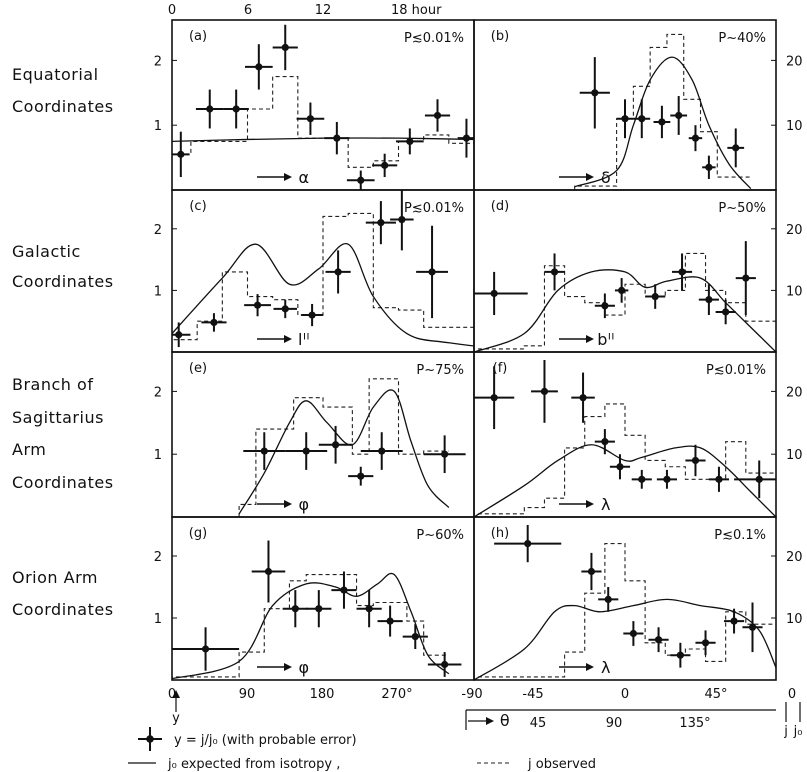 This screenshot has height=772, width=807. I want to click on top-axis-tick-0: 0, so click(172, 10).